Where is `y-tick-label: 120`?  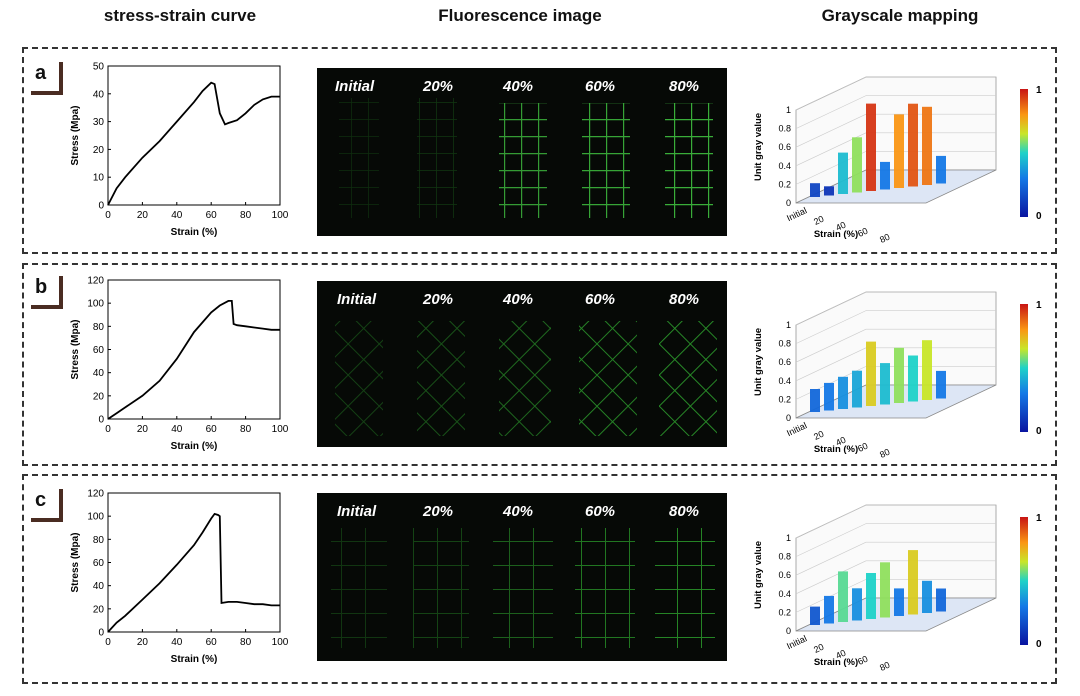 y-tick-label: 120 is located at coordinates (95, 494).